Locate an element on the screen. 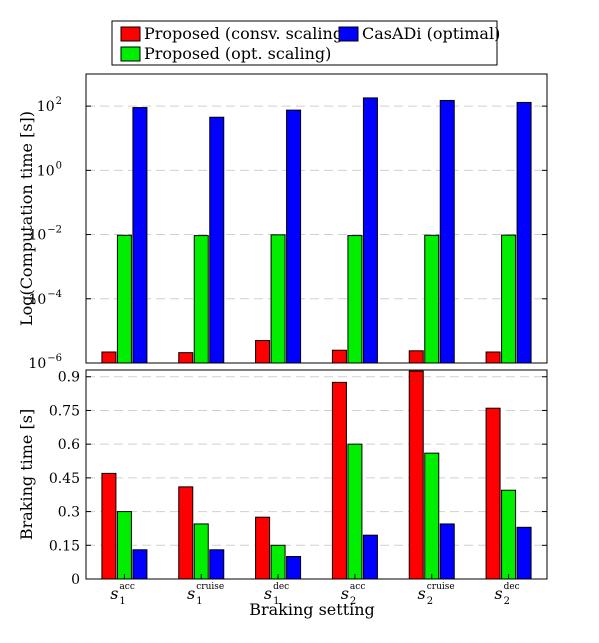 The width and height of the screenshot is (599, 643). bot-y-tick-label: 0.9 is located at coordinates (69, 378).